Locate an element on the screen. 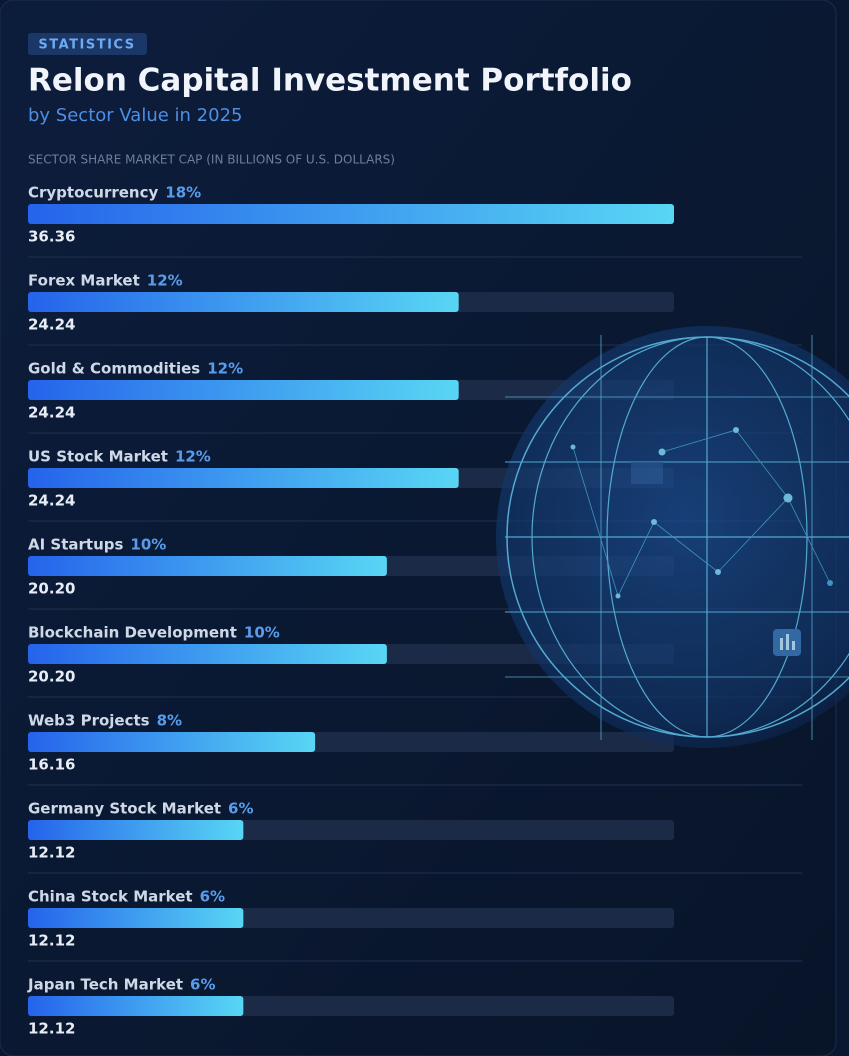 The image size is (849, 1056). chart-subtitle: by Sector Value in 2025 is located at coordinates (135, 115).